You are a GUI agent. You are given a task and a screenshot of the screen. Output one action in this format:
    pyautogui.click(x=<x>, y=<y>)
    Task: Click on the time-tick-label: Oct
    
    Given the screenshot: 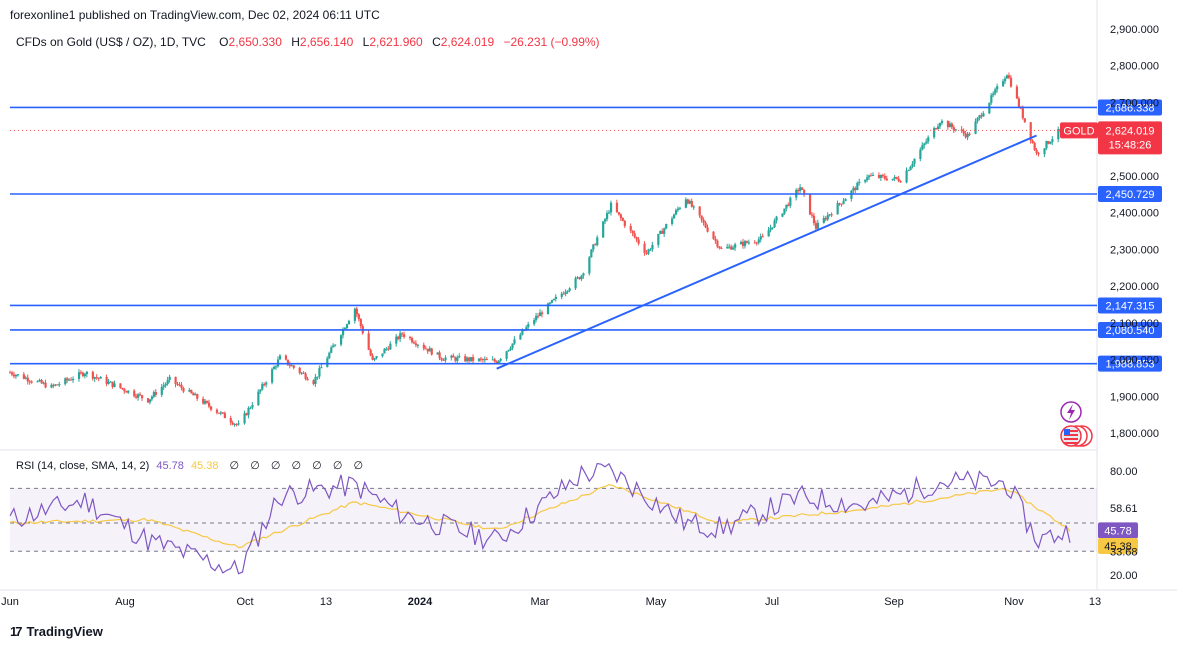 What is the action you would take?
    pyautogui.click(x=244, y=602)
    